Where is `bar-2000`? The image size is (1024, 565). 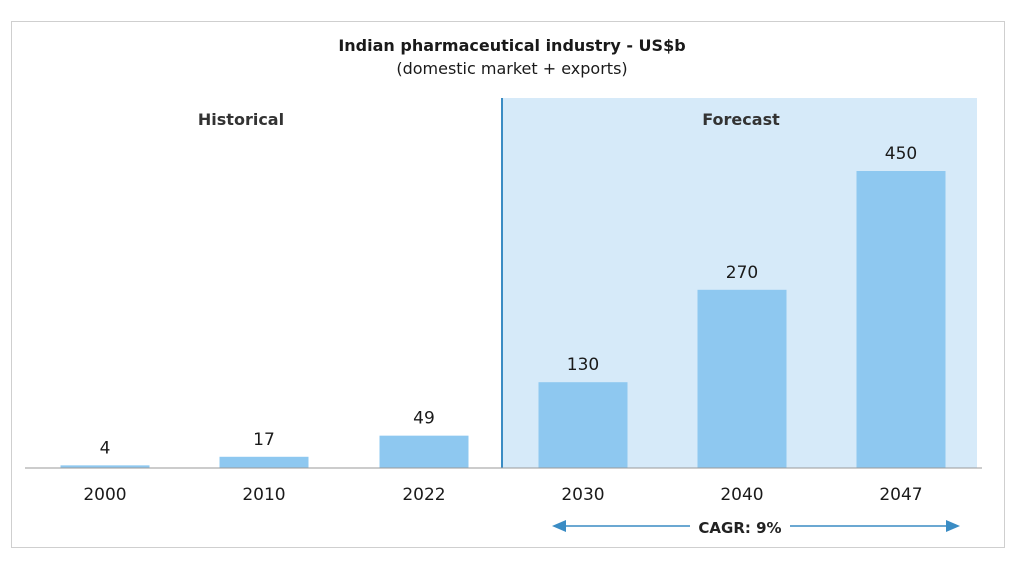
bar-2000 is located at coordinates (105, 466).